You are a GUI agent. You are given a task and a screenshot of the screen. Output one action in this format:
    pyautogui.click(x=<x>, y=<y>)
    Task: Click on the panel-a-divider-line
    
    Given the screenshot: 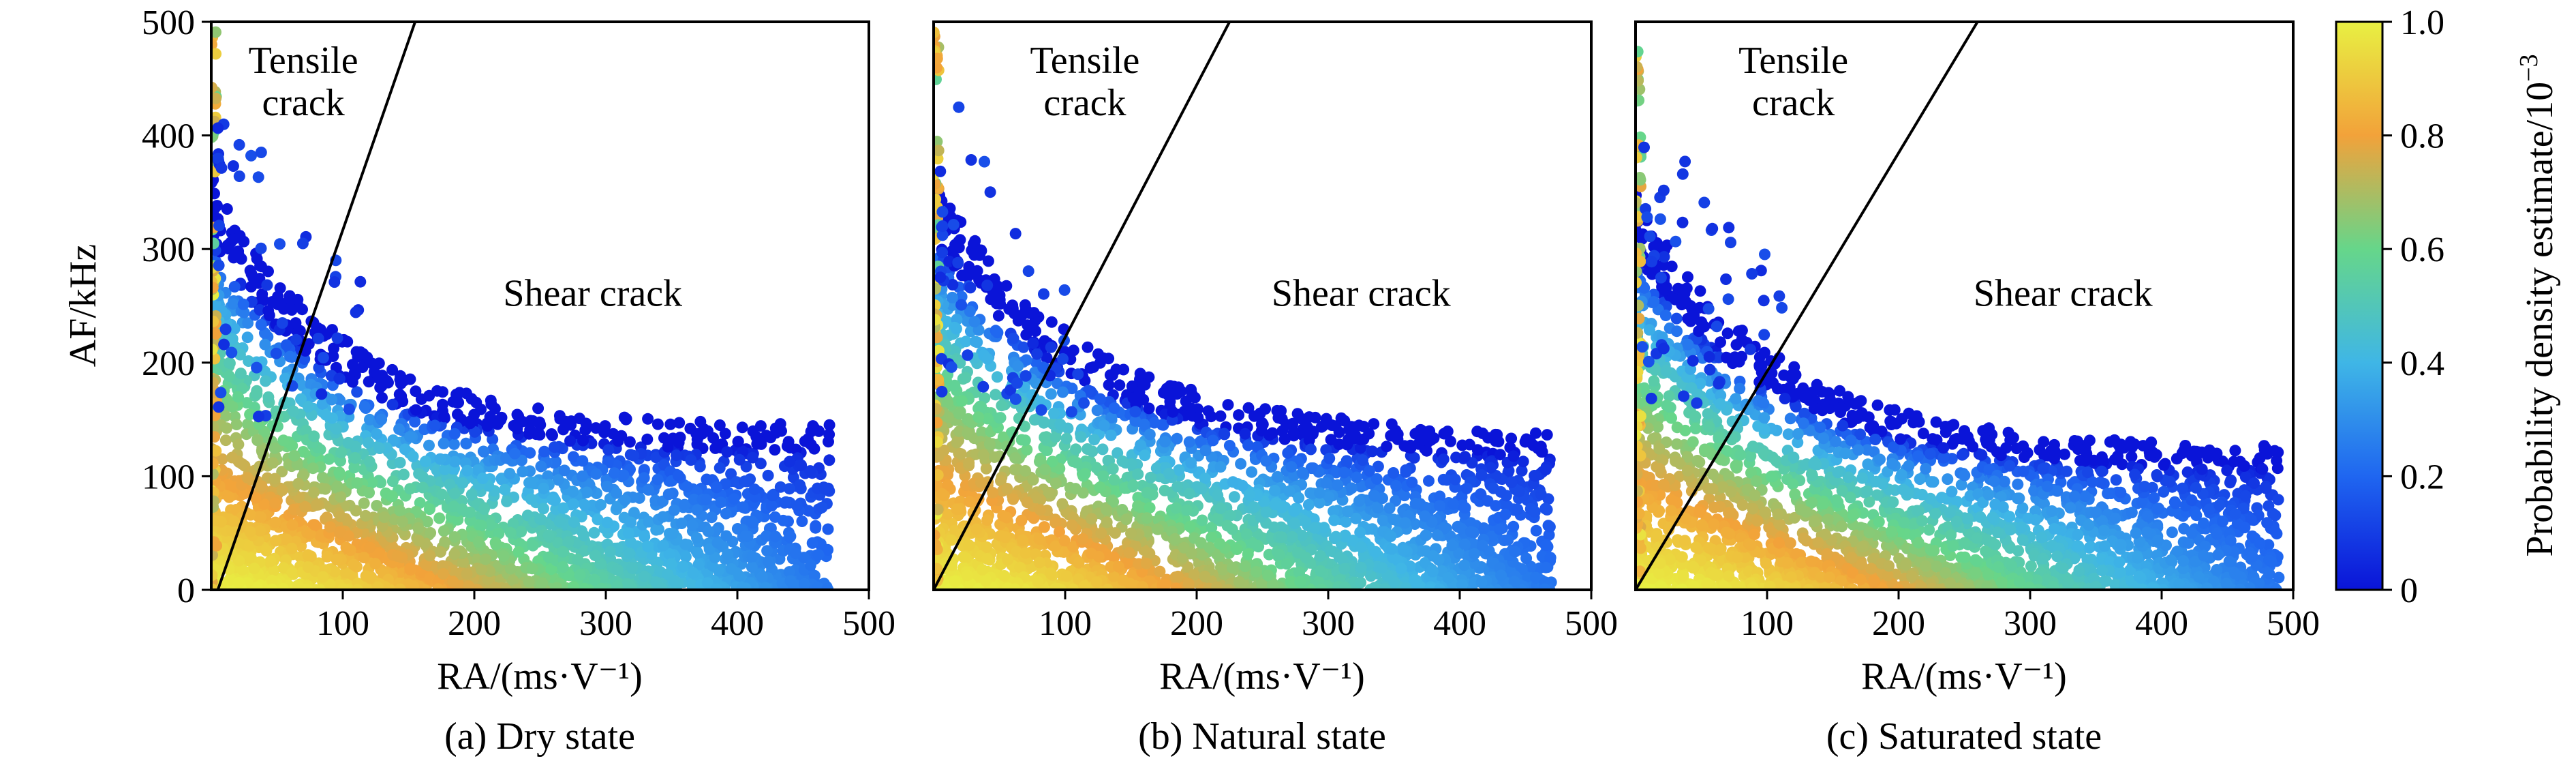 What is the action you would take?
    pyautogui.click(x=316, y=306)
    